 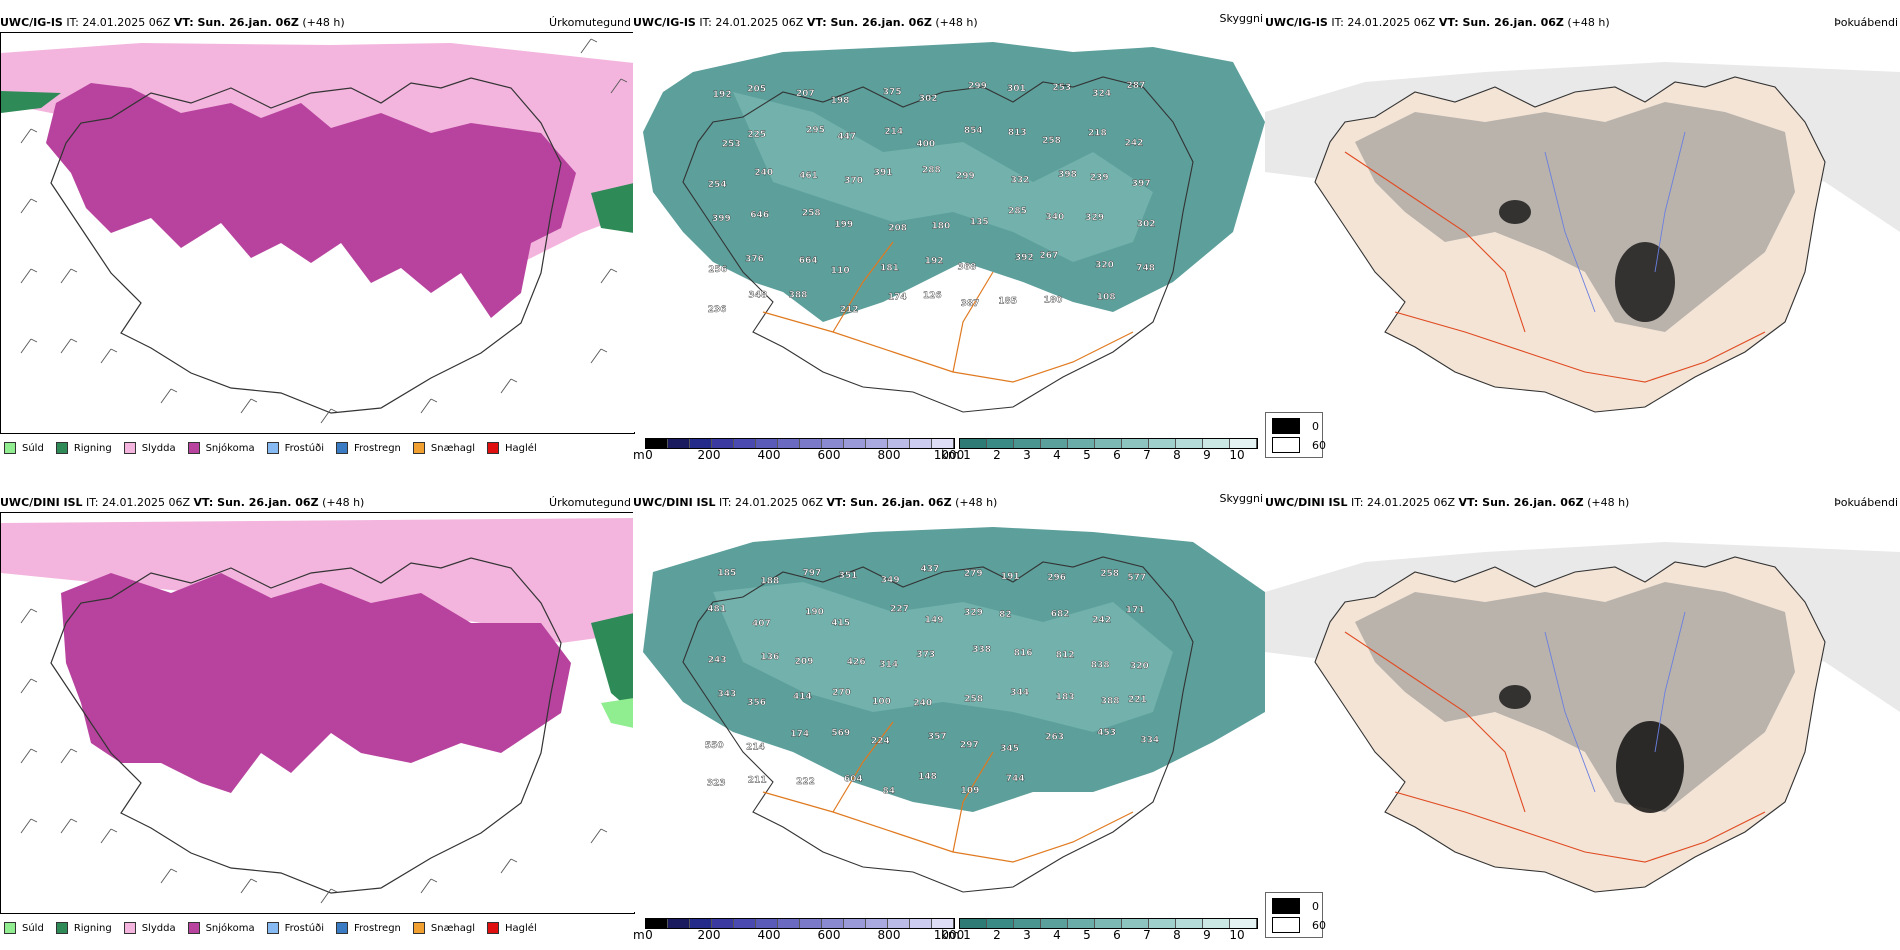 I want to click on legend-item-hail: Haglél, so click(x=512, y=448).